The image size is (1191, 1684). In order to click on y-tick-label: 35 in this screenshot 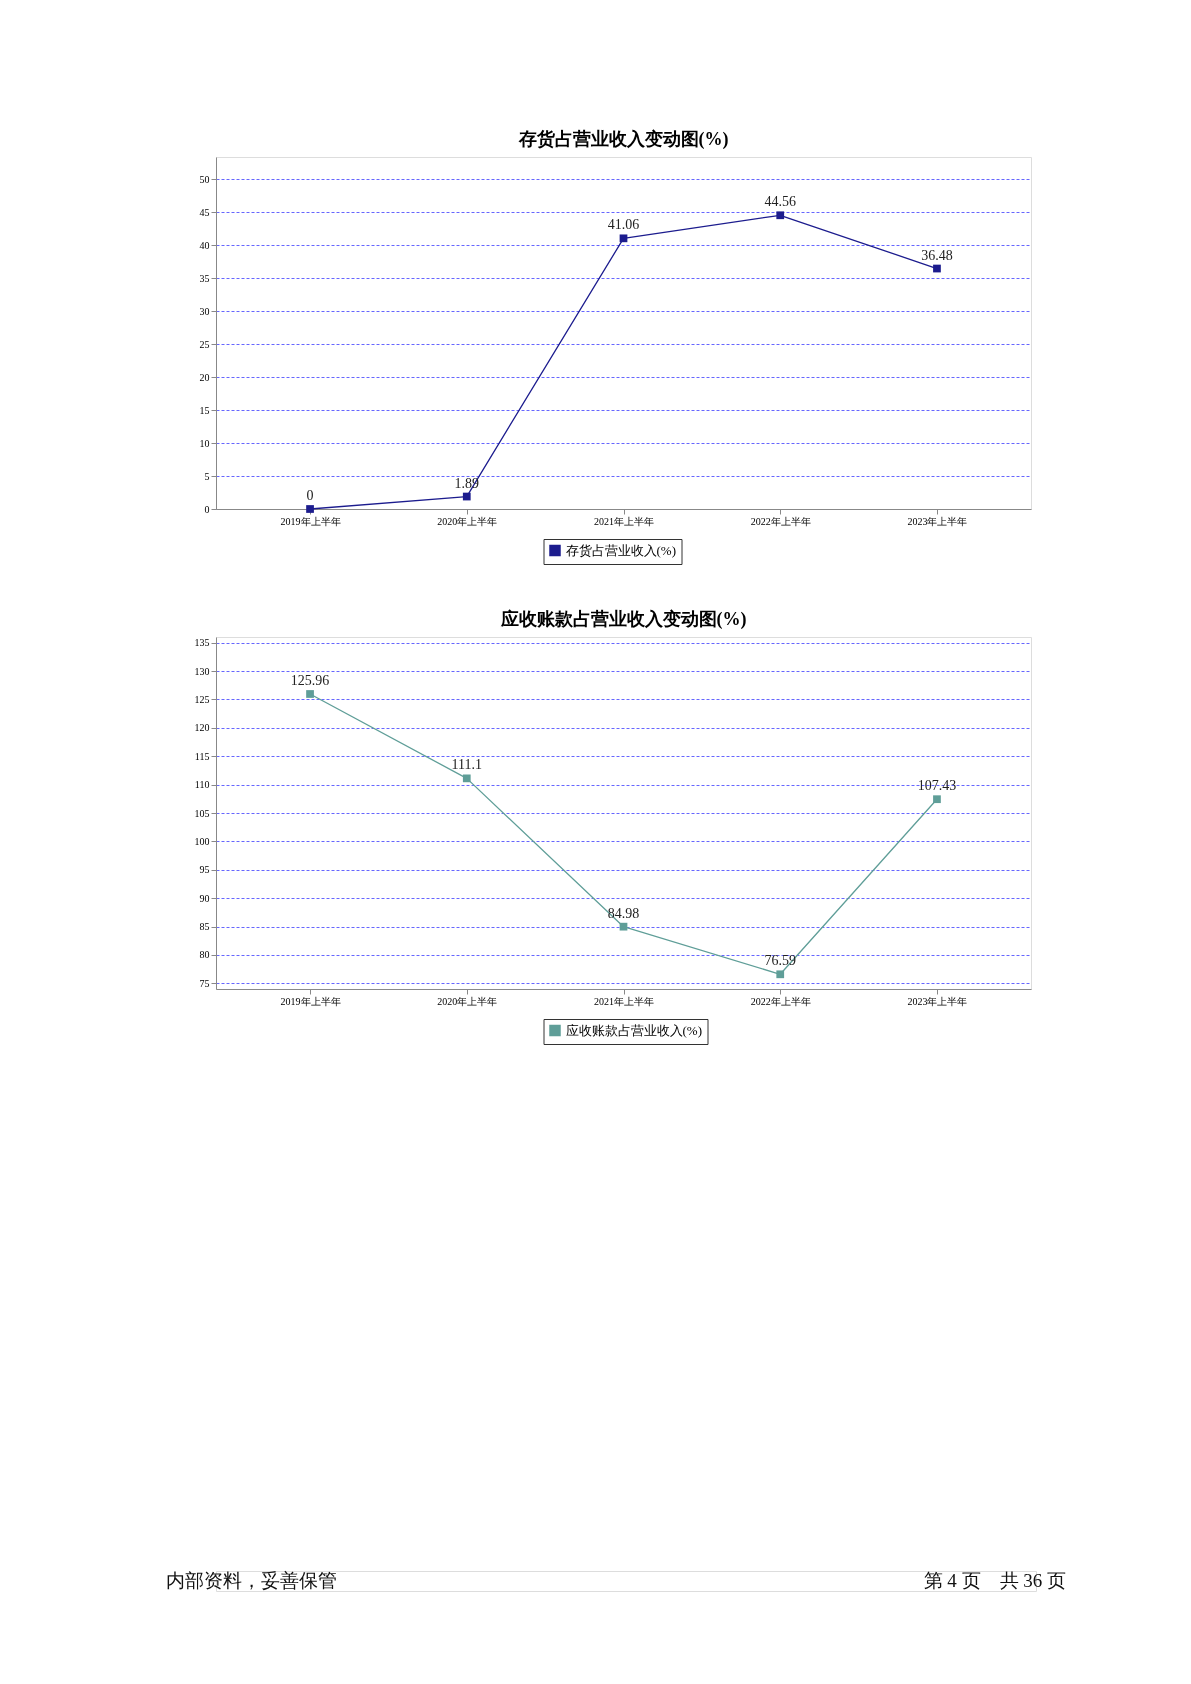, I will do `click(204, 278)`.